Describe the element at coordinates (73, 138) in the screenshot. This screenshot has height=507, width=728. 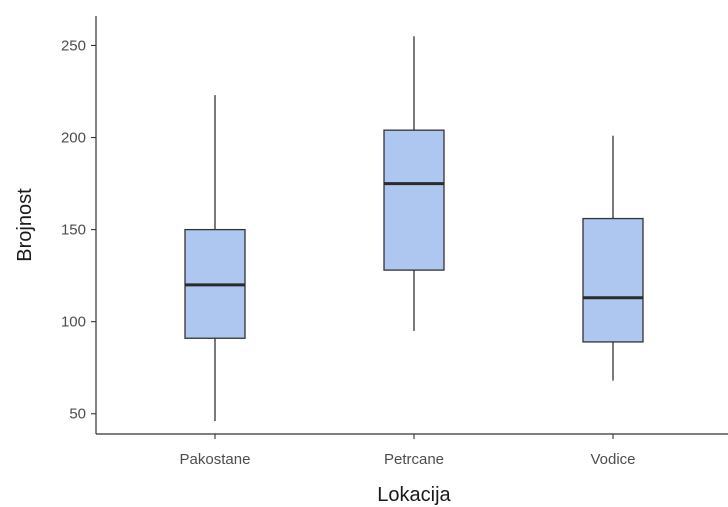
I see `y-tick-label: 200` at that location.